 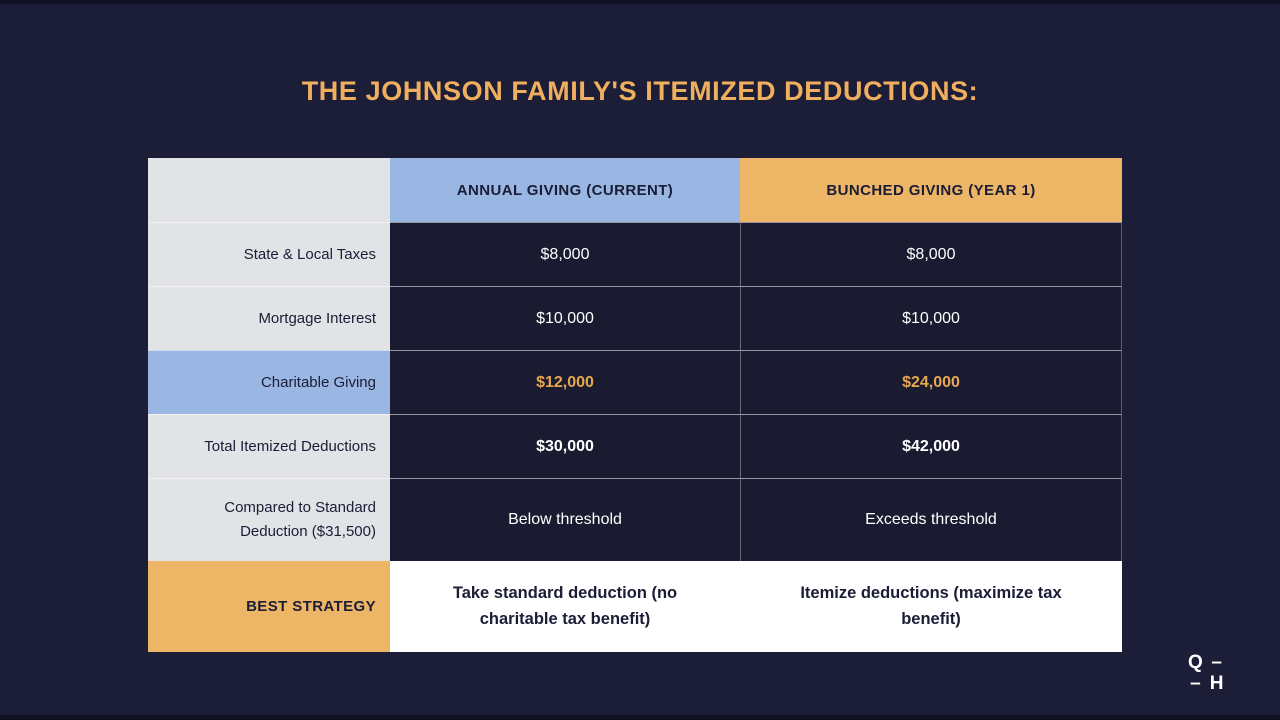 I want to click on logo-letter-q: Q, so click(x=1195, y=662).